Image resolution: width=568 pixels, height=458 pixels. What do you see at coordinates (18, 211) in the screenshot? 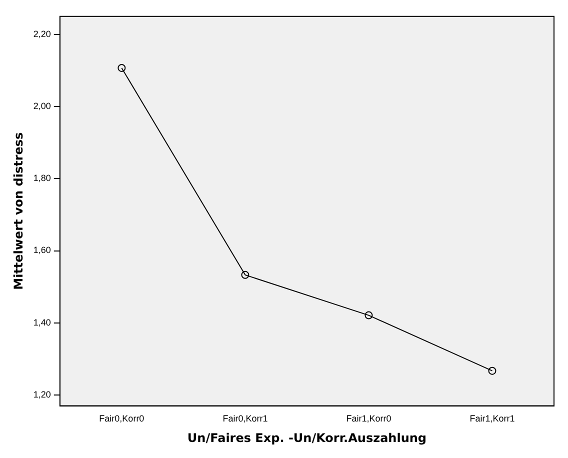
I see `y-axis-title: Mittelwert von distress` at bounding box center [18, 211].